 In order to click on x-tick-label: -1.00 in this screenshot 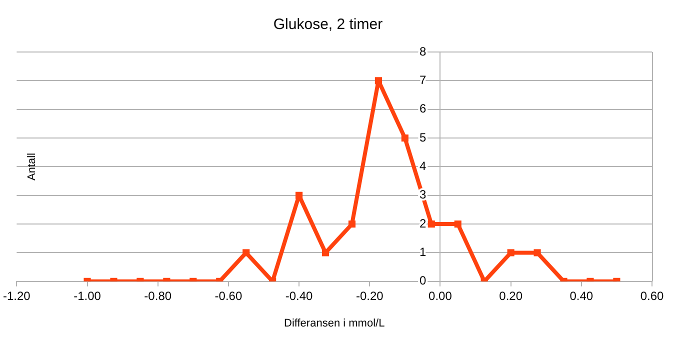, I will do `click(88, 295)`.